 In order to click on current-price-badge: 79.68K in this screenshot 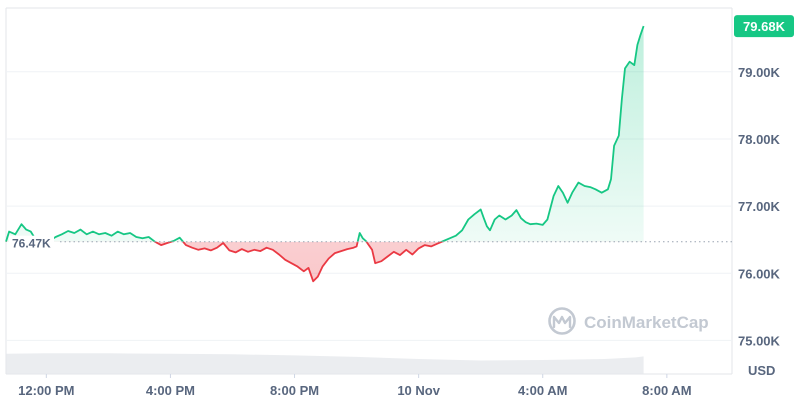, I will do `click(764, 26)`.